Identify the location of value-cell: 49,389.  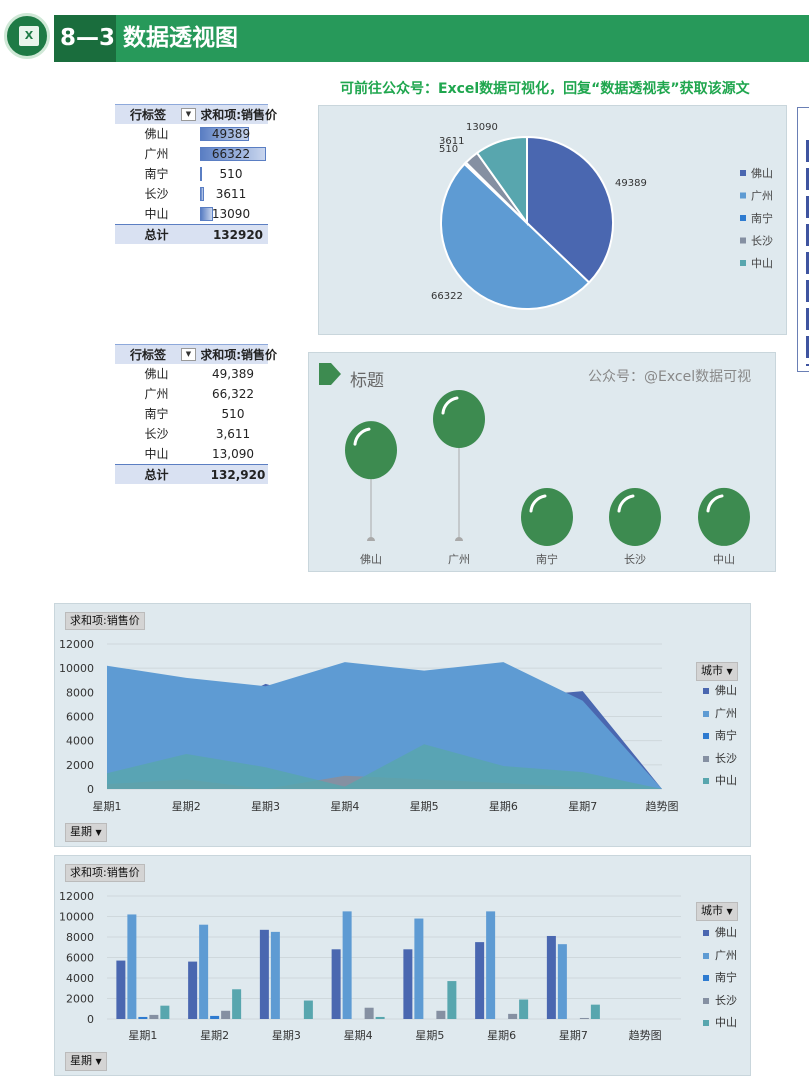
(233, 374).